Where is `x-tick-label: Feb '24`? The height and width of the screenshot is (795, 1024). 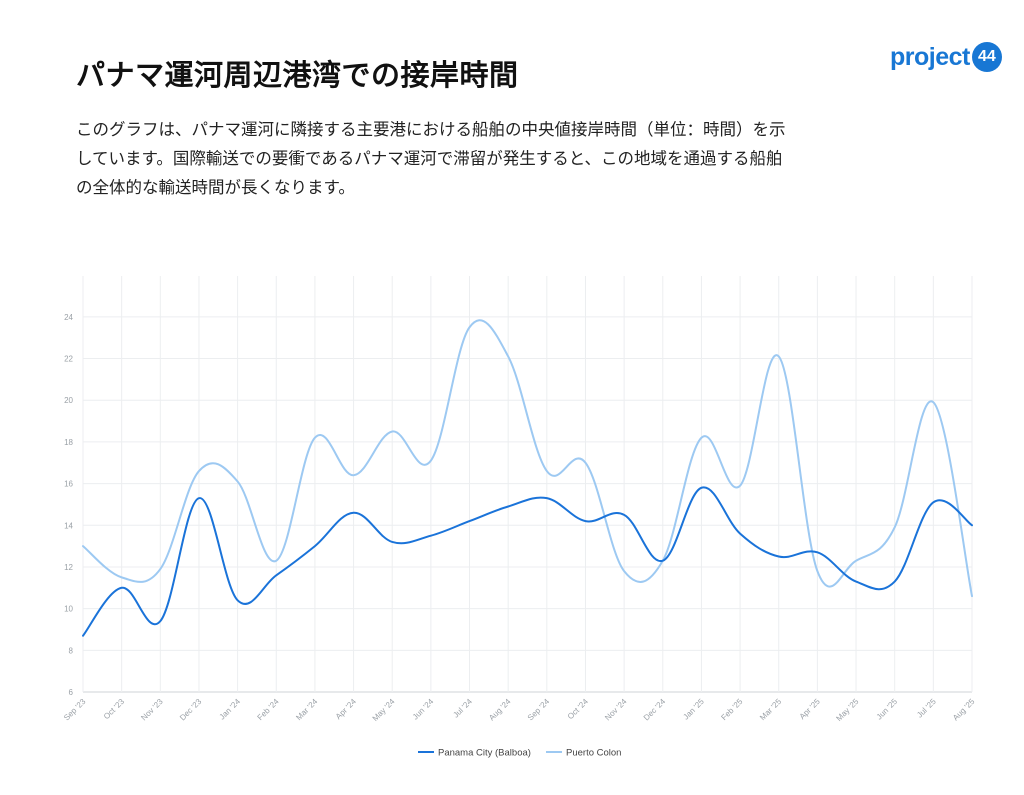
x-tick-label: Feb '24 is located at coordinates (268, 709).